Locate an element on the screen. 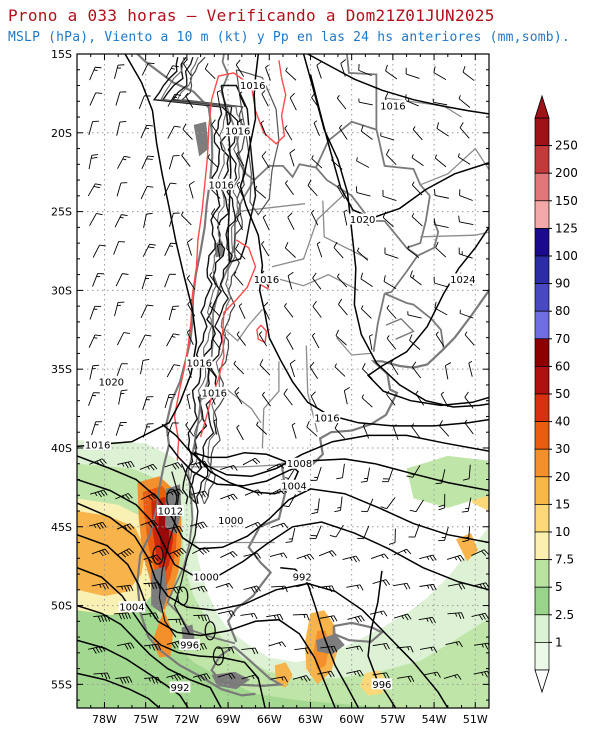  red-isobar is located at coordinates (228, 338).